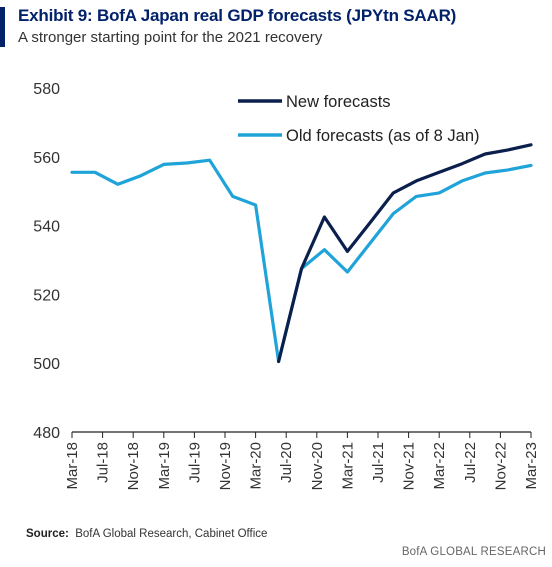  Describe the element at coordinates (47, 534) in the screenshot. I see `source-label: Source:` at that location.